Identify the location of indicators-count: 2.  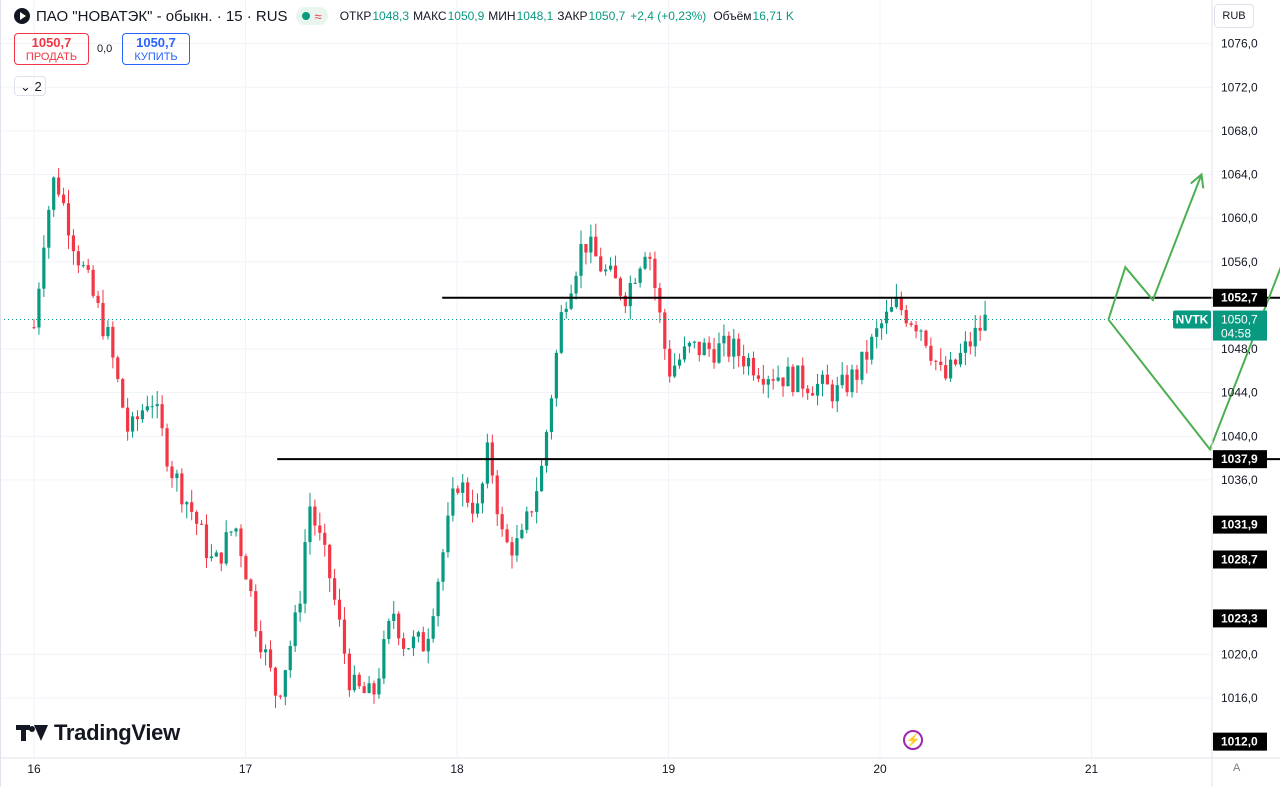
(38, 86).